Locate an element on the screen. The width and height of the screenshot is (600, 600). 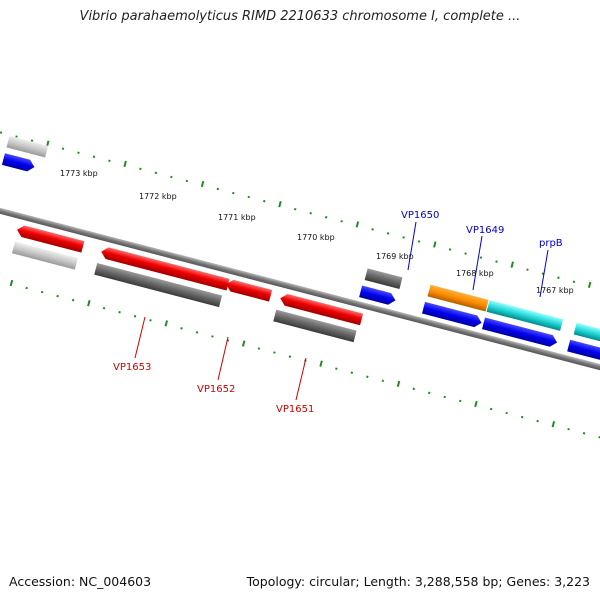
accession-text: Accession: NC_004603 is located at coordinates (80, 581).